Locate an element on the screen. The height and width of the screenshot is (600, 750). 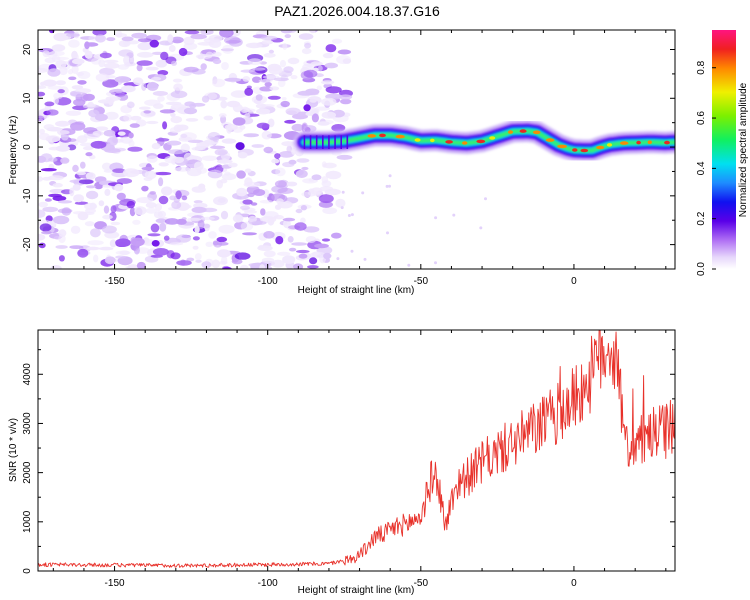
spectrogram-y-axis-label: Frequency (Hz) is located at coordinates (13, 150).